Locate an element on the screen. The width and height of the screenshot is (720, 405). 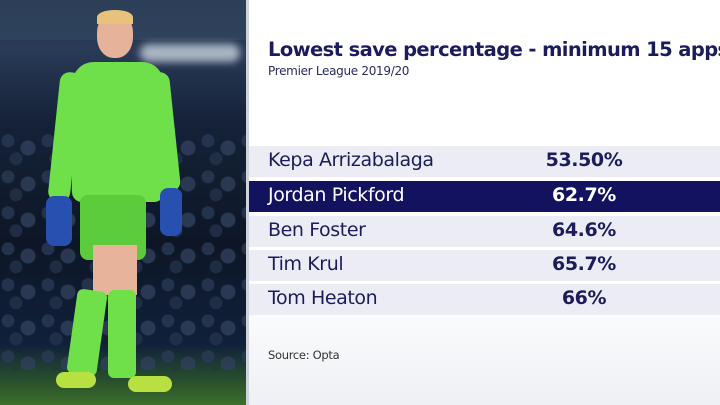
table-row: Tim Krul 65.7% is located at coordinates (484, 265).